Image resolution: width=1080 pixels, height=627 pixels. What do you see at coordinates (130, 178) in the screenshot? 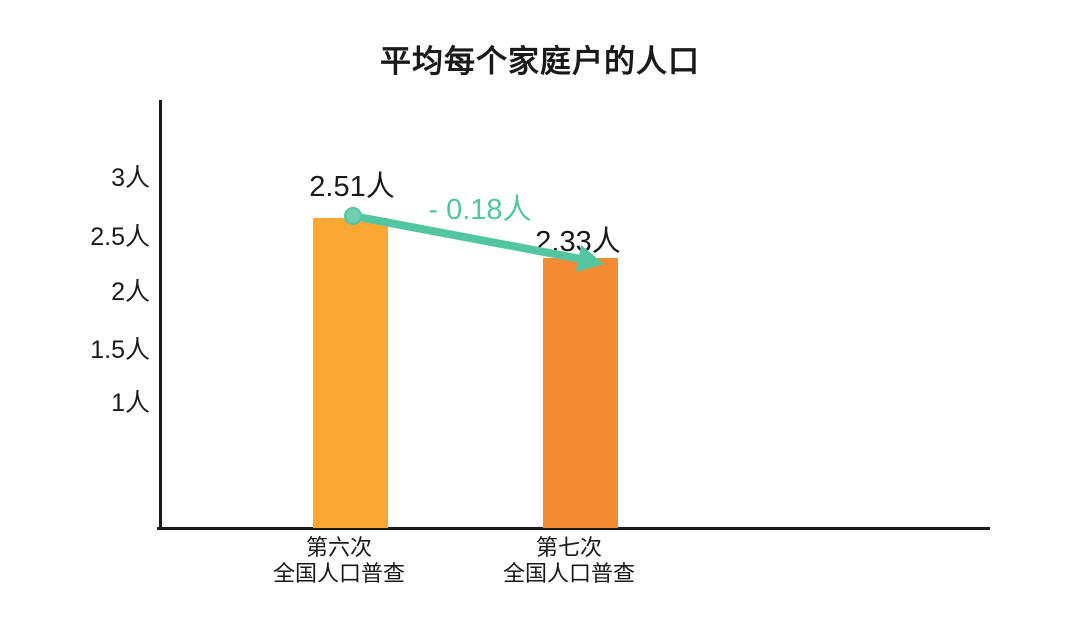
I see `y-tick-3: 3人` at bounding box center [130, 178].